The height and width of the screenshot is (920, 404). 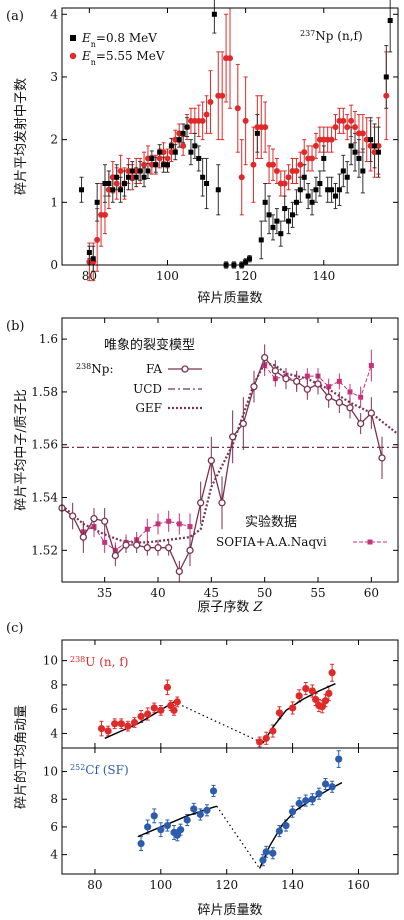 What do you see at coordinates (104, 593) in the screenshot?
I see `b-xtick-label: 35` at bounding box center [104, 593].